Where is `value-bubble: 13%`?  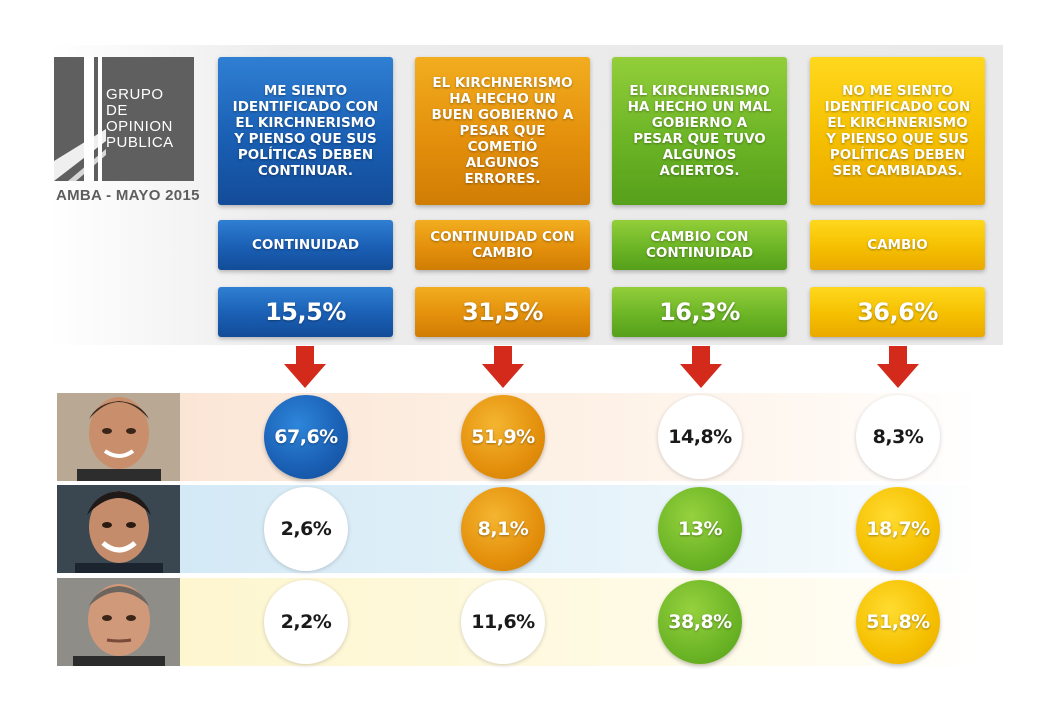
value-bubble: 13% is located at coordinates (700, 529).